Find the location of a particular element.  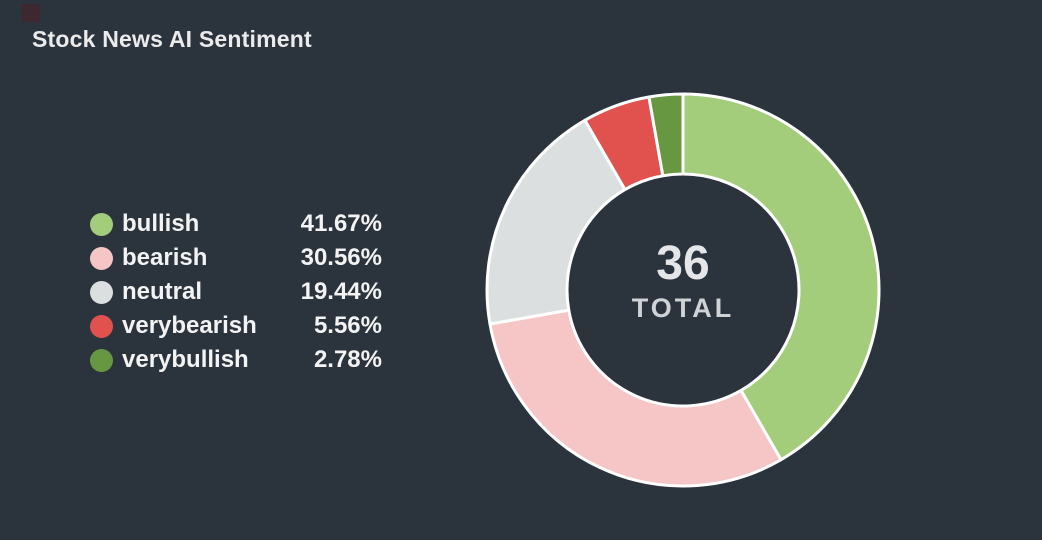

donut-slice-bullish is located at coordinates (781, 277).